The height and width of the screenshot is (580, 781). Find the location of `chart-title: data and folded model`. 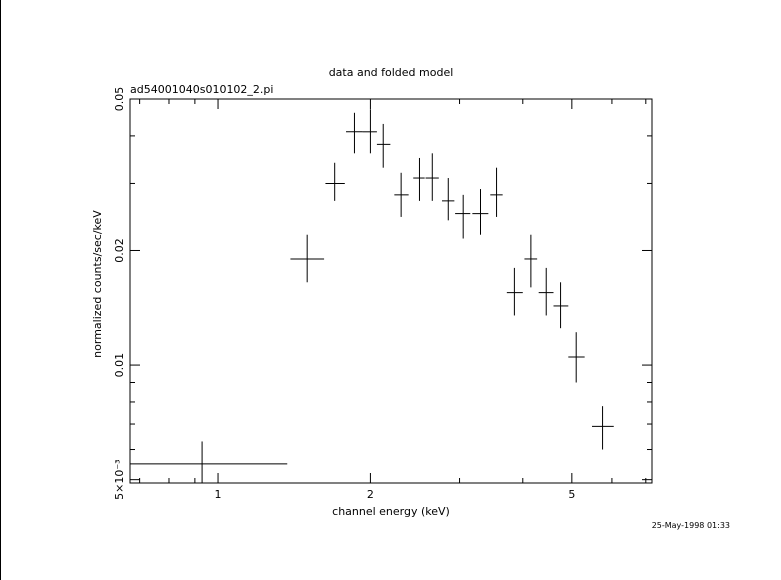

chart-title: data and folded model is located at coordinates (391, 72).